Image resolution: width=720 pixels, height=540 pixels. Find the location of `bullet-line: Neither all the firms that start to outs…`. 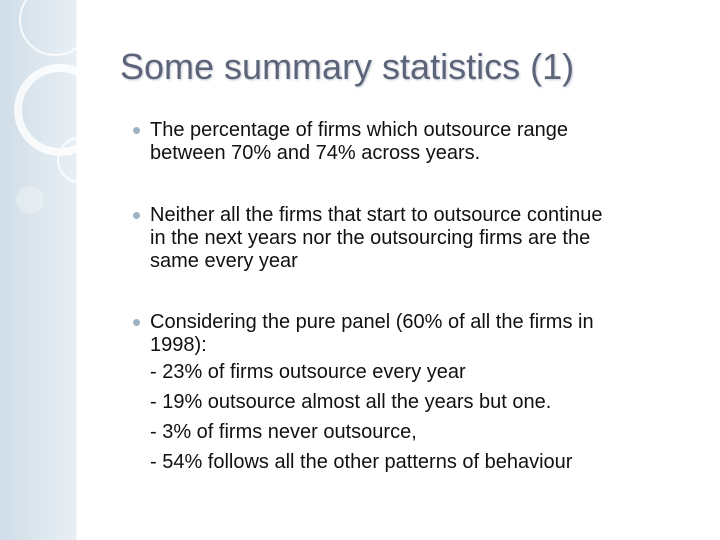

bullet-line: Neither all the firms that start to outs… is located at coordinates (376, 215).